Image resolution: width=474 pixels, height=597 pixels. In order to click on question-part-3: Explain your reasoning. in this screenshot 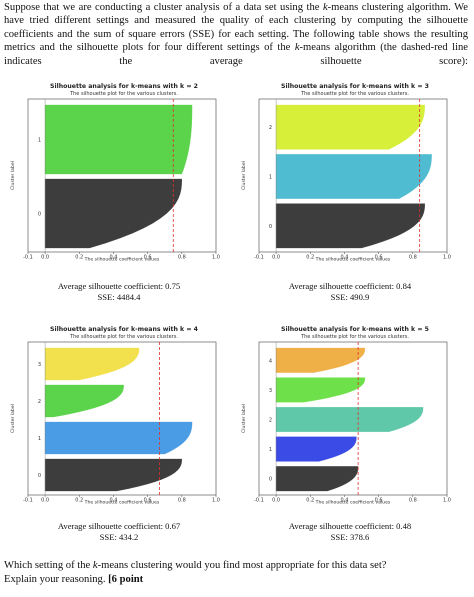, I will do `click(56, 579)`.